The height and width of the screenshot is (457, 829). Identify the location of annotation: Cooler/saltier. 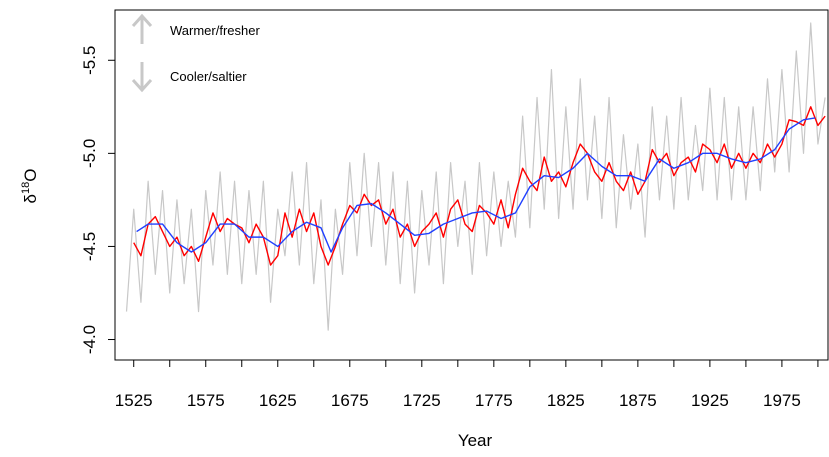
(208, 76).